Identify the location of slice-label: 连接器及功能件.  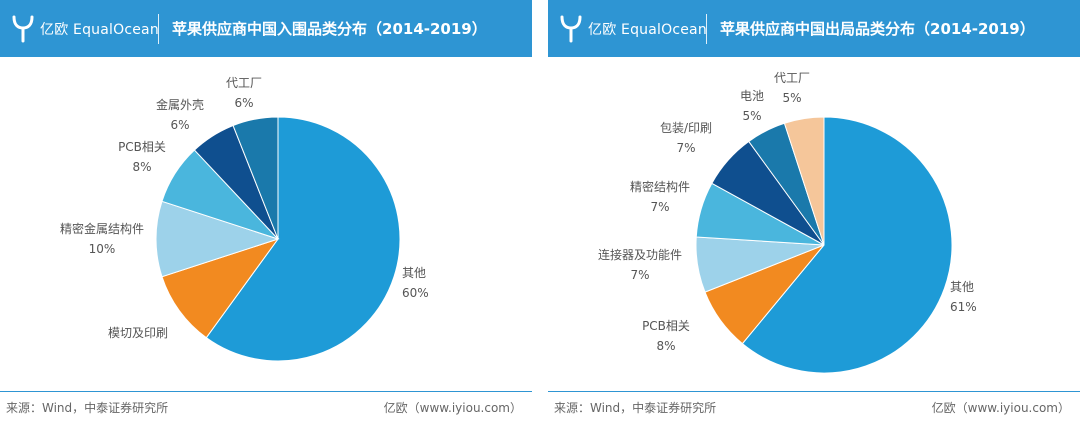
(640, 254).